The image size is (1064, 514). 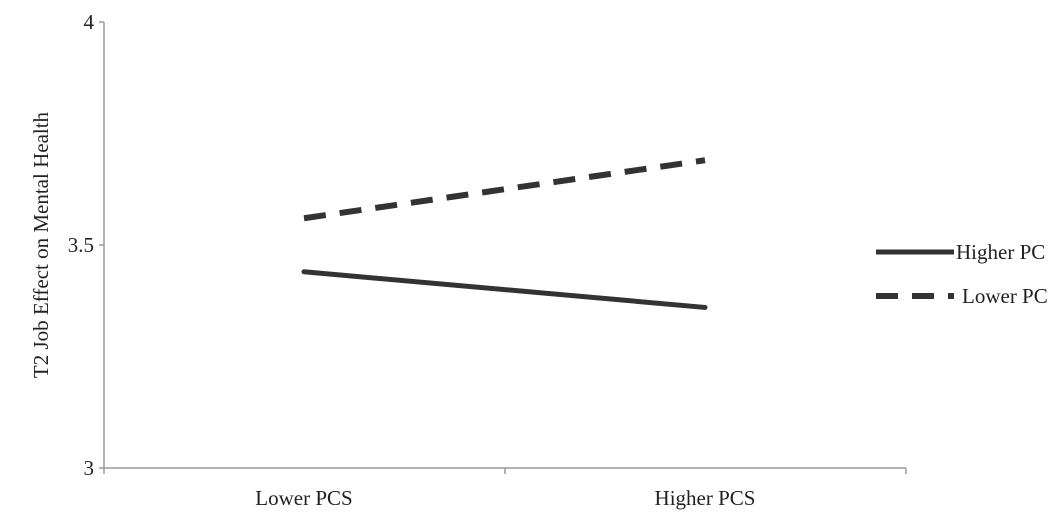 I want to click on series-line-higher-pc, so click(x=504, y=289).